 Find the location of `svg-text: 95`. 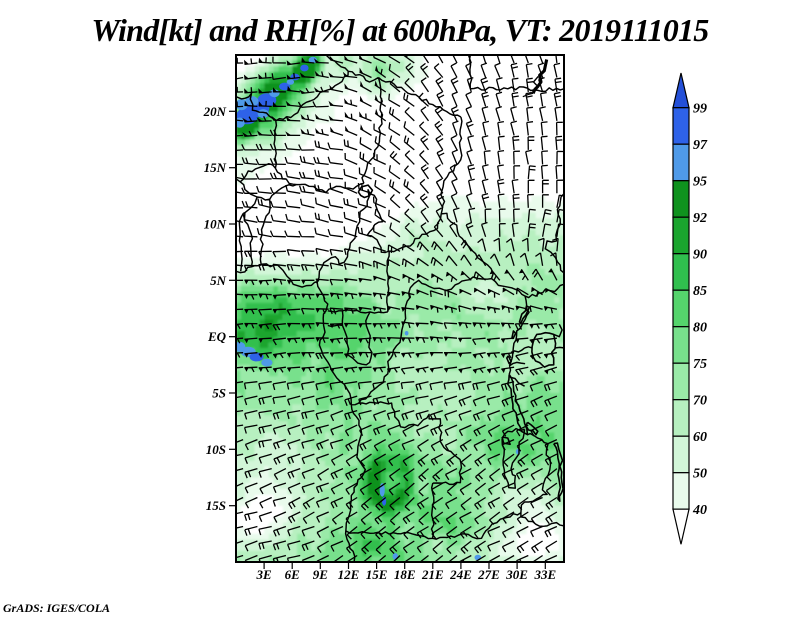

svg-text: 95 is located at coordinates (700, 182).